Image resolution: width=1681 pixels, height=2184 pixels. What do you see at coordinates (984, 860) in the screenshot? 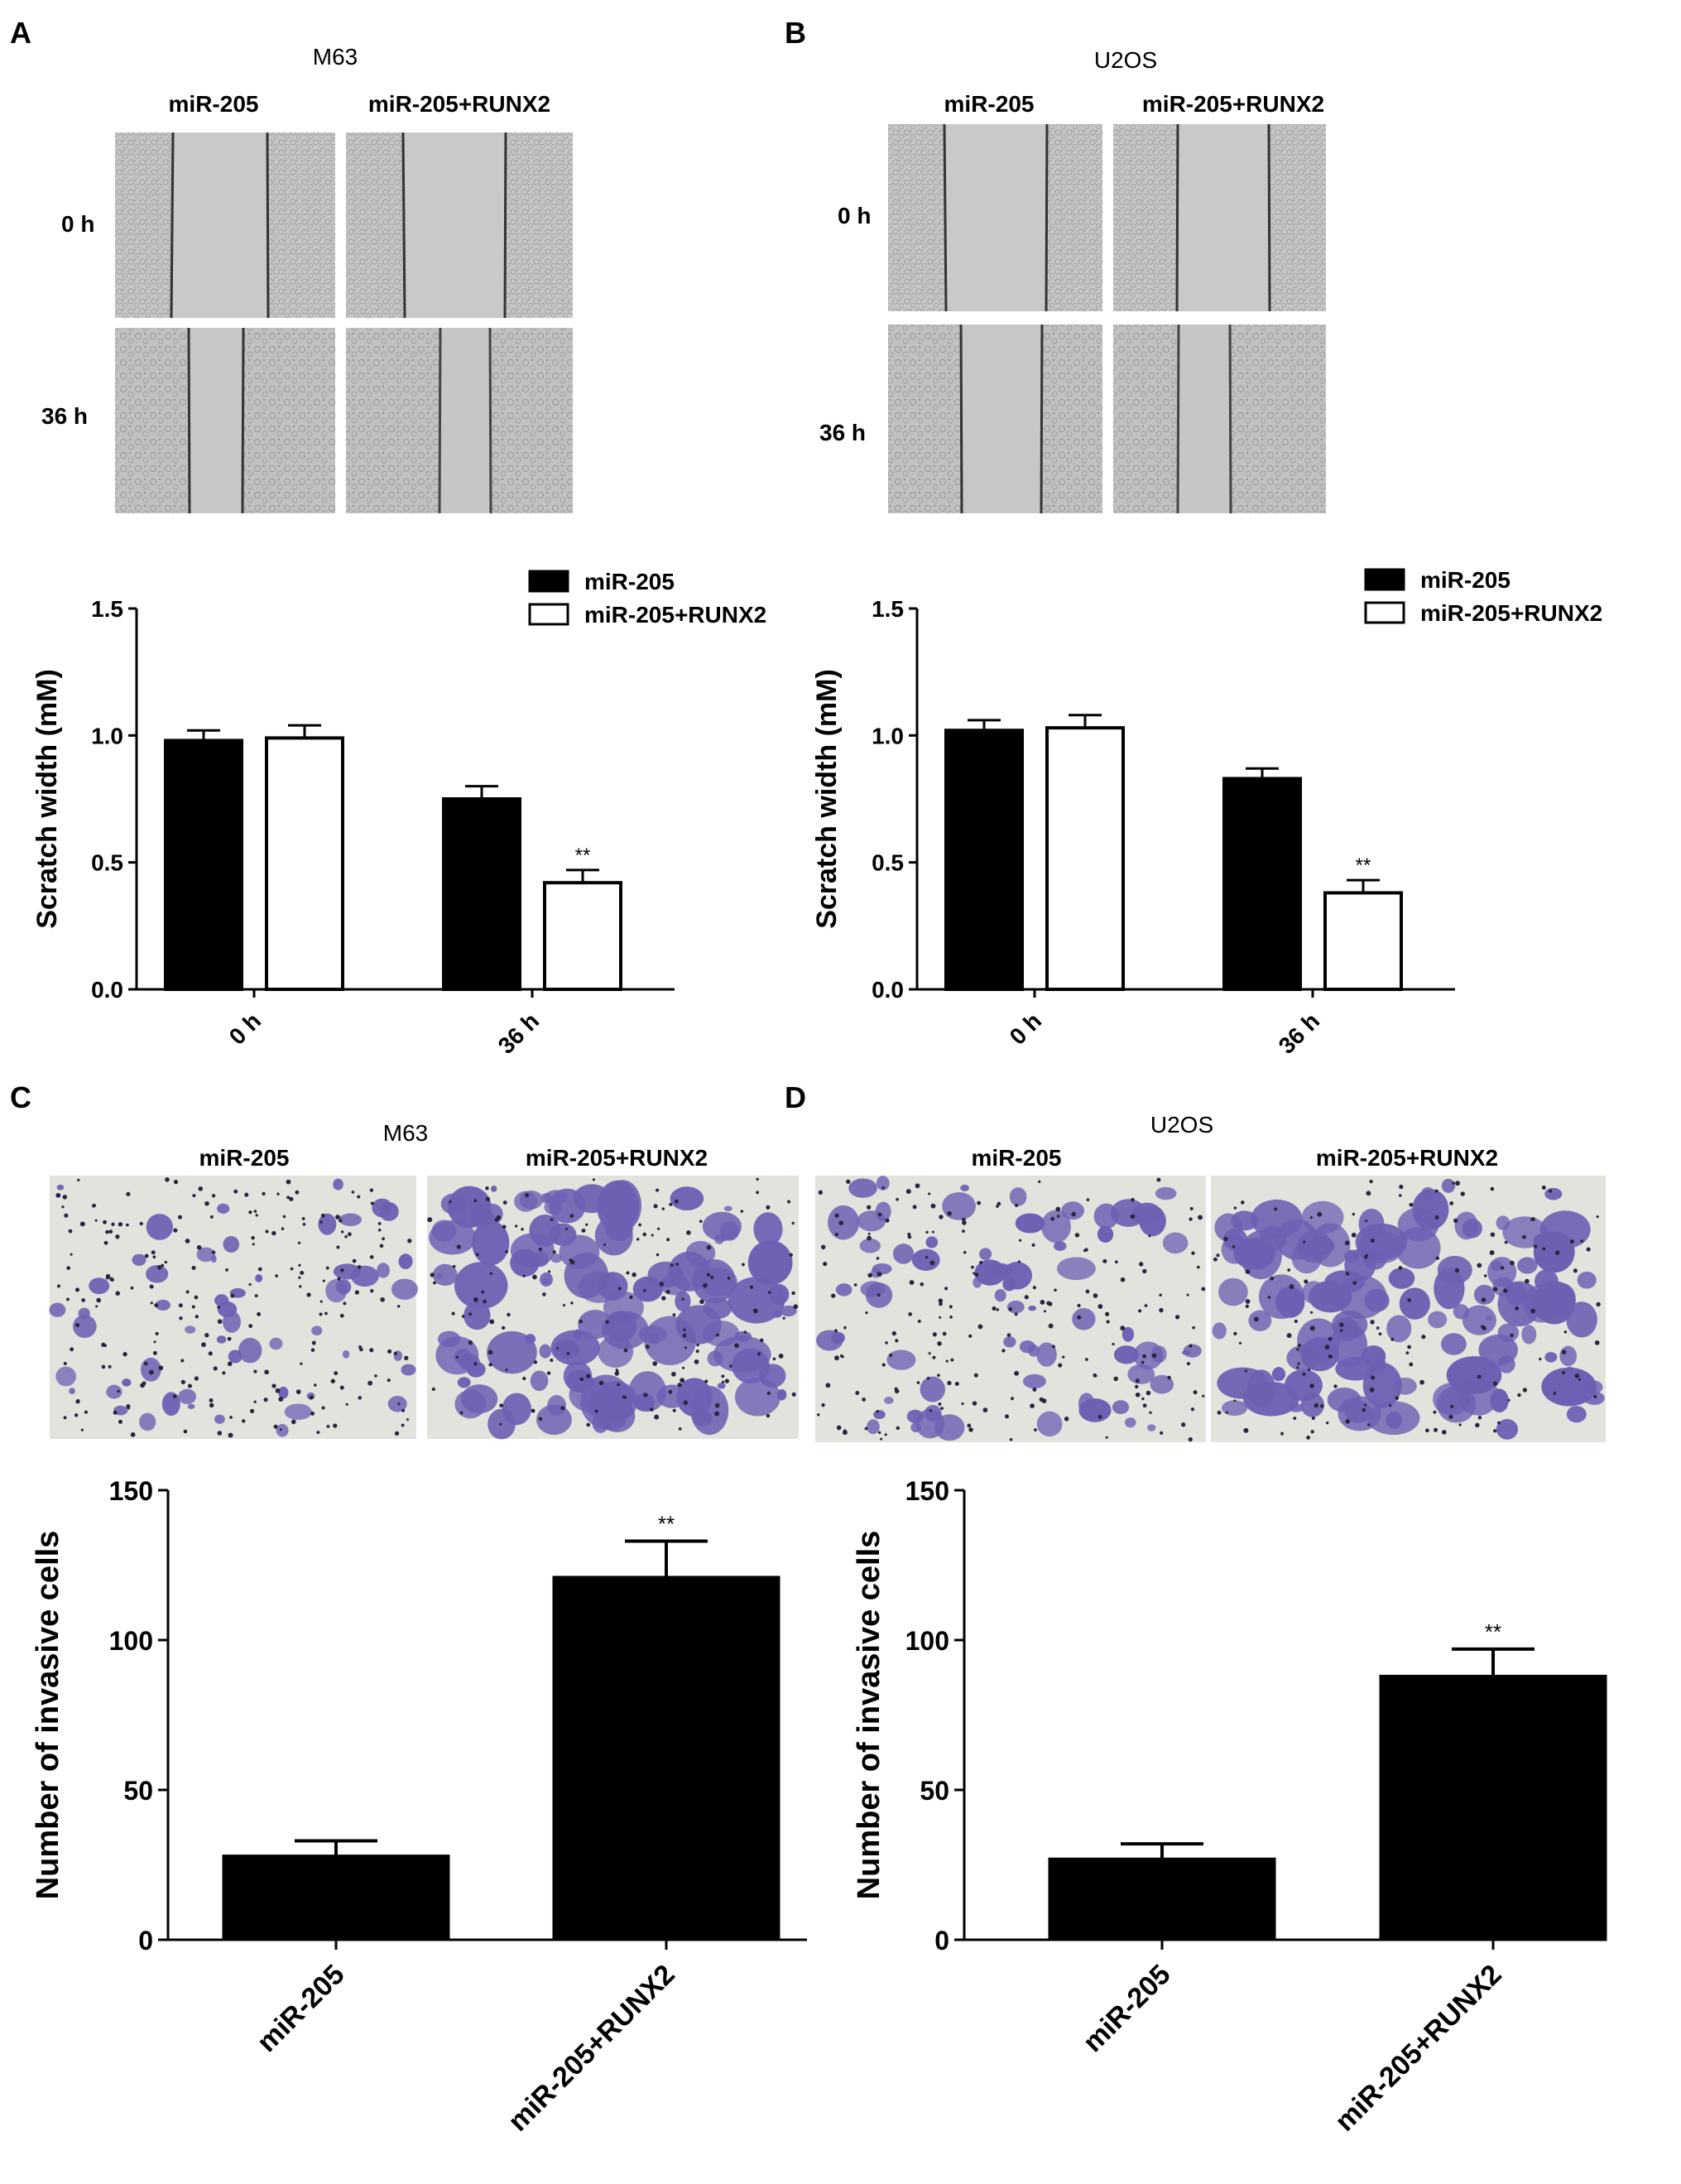
I see `chart-b-bar` at bounding box center [984, 860].